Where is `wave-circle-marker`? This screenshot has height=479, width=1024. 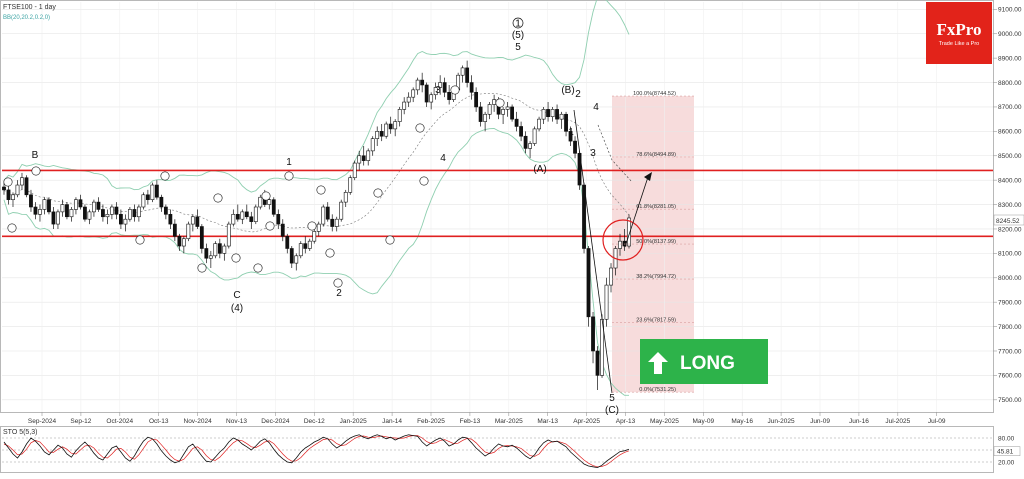 wave-circle-marker is located at coordinates (518, 23).